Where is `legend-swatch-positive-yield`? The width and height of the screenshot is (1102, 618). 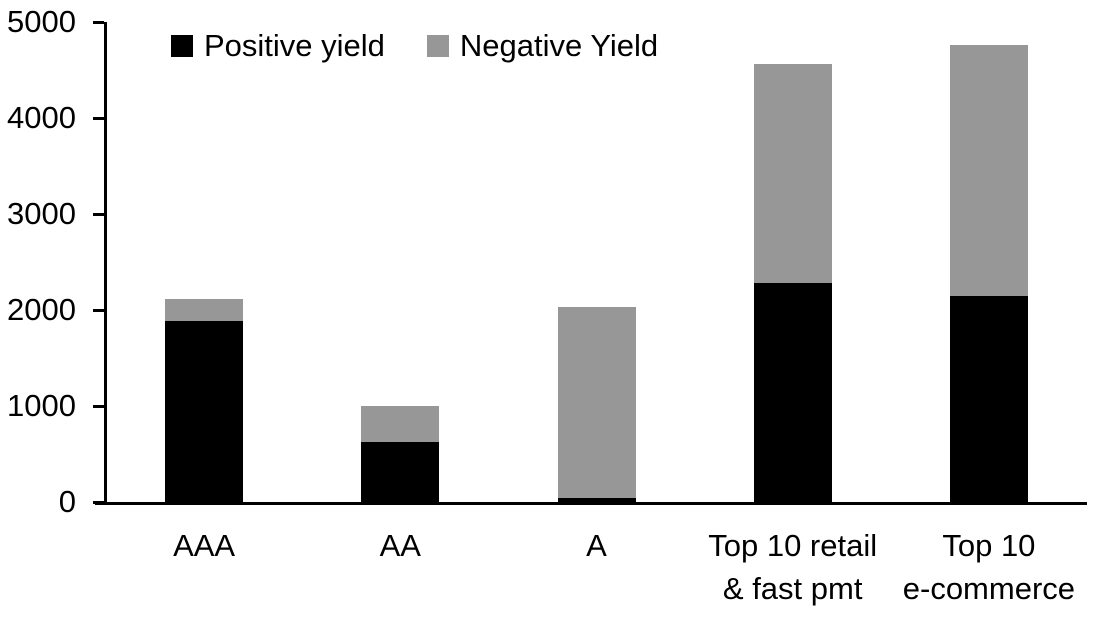
legend-swatch-positive-yield is located at coordinates (182, 45).